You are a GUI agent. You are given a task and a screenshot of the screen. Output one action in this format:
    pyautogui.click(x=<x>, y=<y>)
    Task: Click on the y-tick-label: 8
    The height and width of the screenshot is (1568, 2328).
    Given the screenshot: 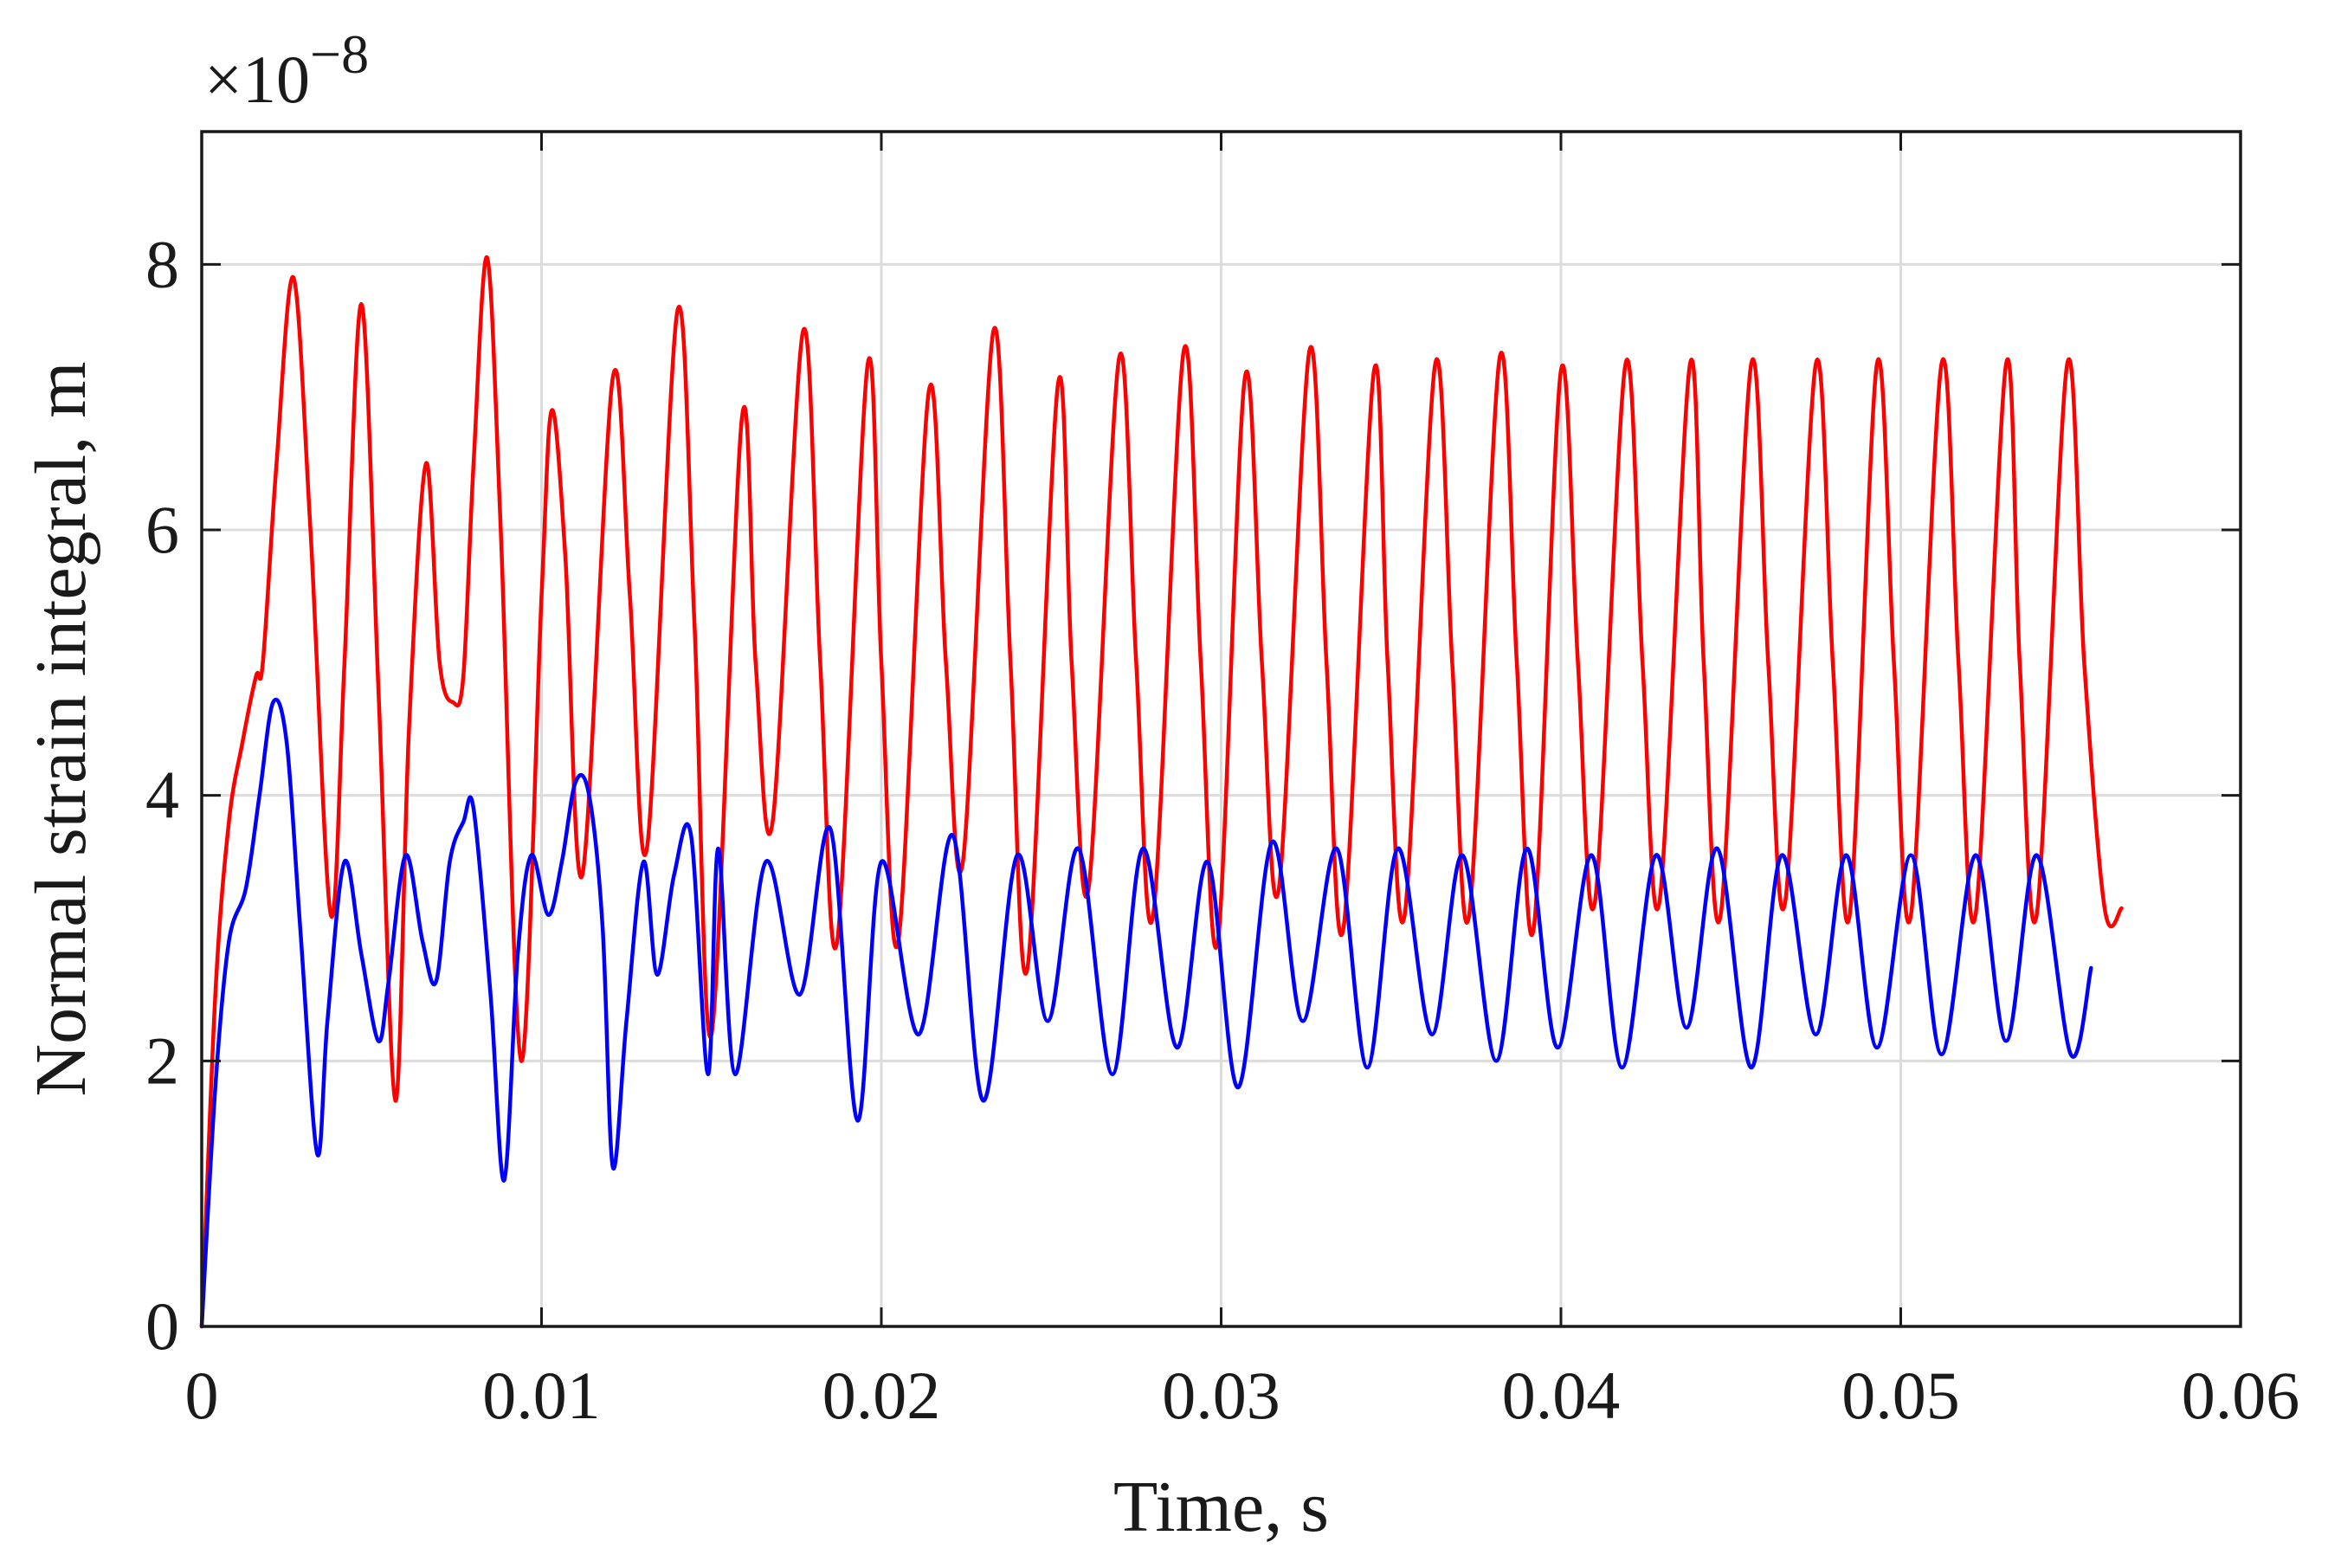 What is the action you would take?
    pyautogui.click(x=162, y=263)
    